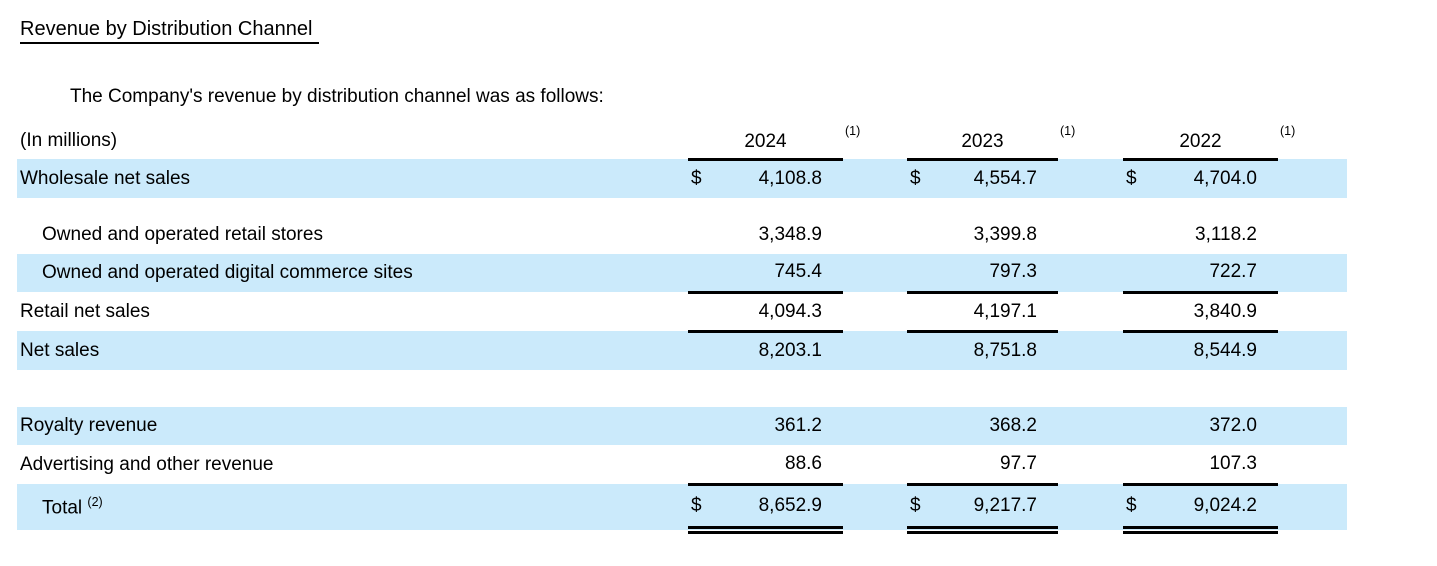 This screenshot has width=1437, height=566. What do you see at coordinates (997, 350) in the screenshot?
I see `value-cell: 8,751.8` at bounding box center [997, 350].